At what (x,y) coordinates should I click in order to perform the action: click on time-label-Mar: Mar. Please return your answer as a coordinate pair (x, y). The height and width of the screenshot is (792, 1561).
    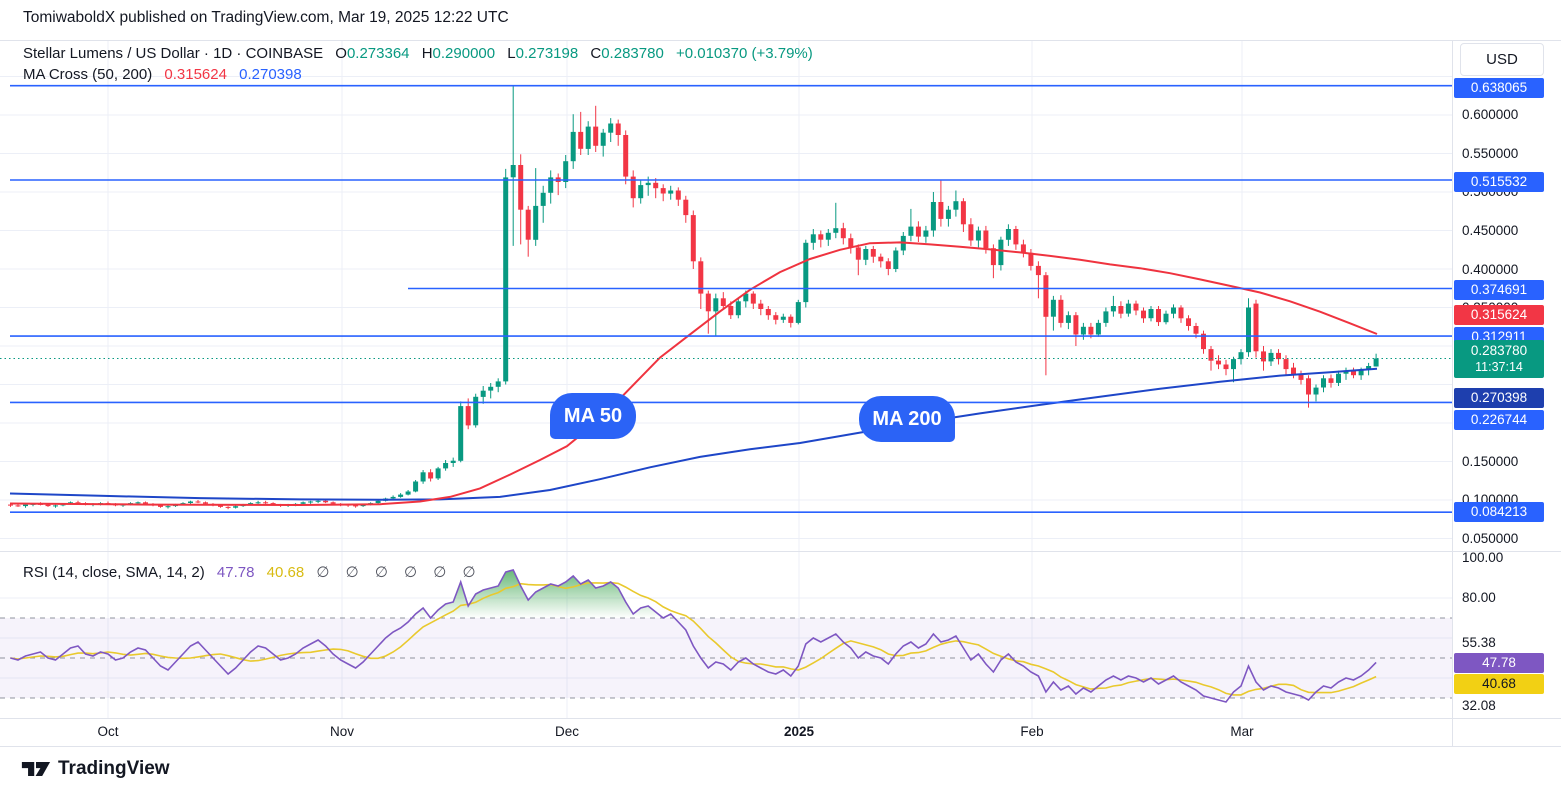
    Looking at the image, I should click on (1242, 731).